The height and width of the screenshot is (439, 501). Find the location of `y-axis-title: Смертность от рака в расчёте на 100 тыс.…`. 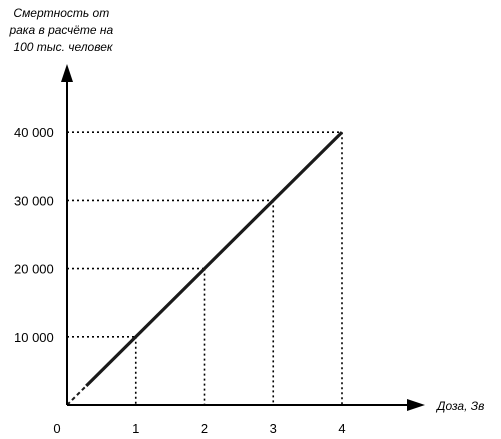

y-axis-title: Смертность от рака в расчёте на 100 тыс.… is located at coordinates (62, 30).